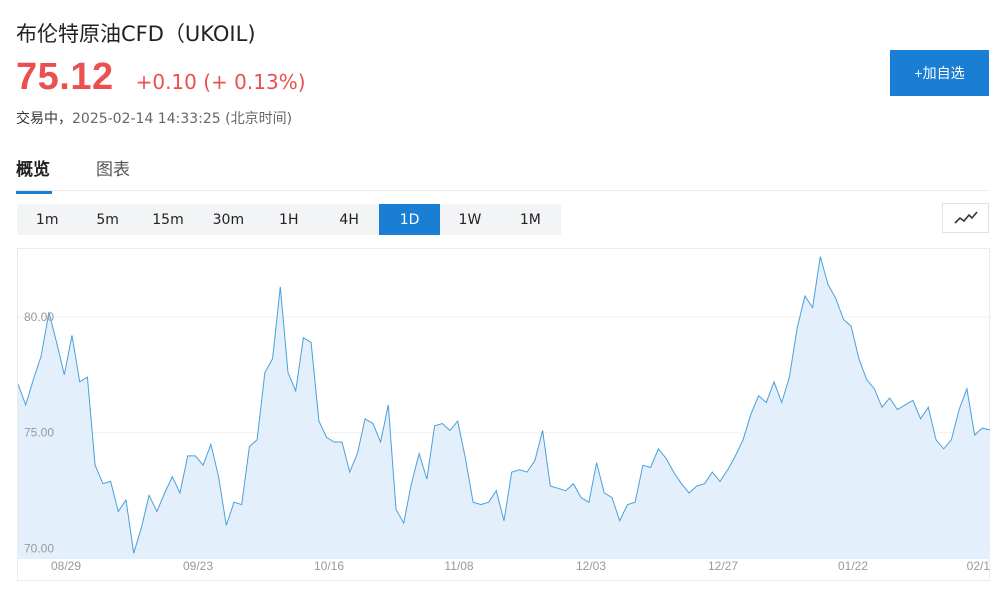 This screenshot has width=1007, height=592. What do you see at coordinates (409, 219) in the screenshot?
I see `period-1d: 1D` at bounding box center [409, 219].